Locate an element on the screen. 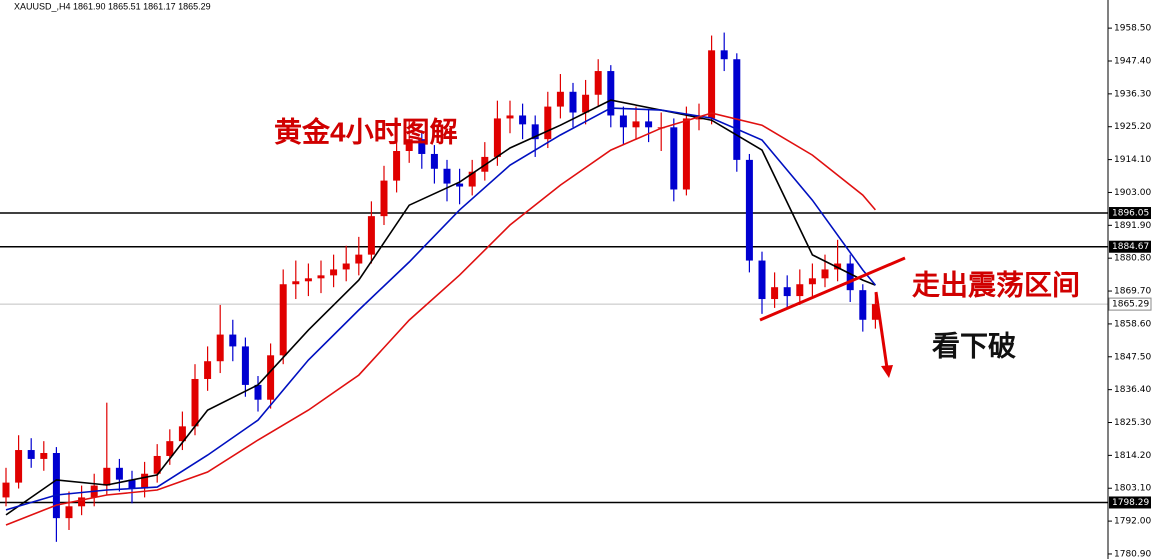  y-tick-label: 1869.70 is located at coordinates (1132, 292).